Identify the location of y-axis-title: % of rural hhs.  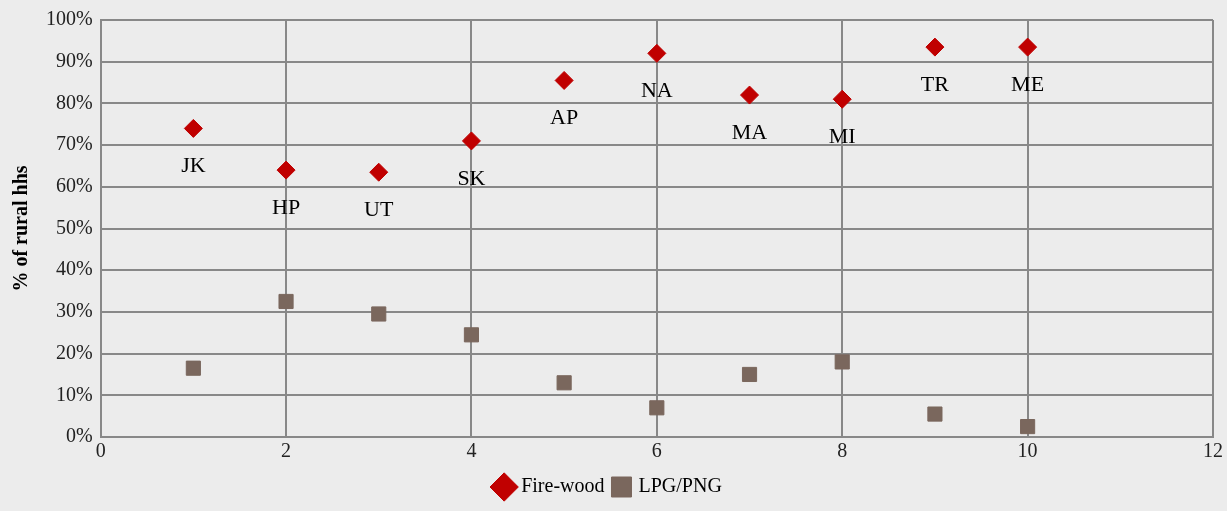
(20, 228).